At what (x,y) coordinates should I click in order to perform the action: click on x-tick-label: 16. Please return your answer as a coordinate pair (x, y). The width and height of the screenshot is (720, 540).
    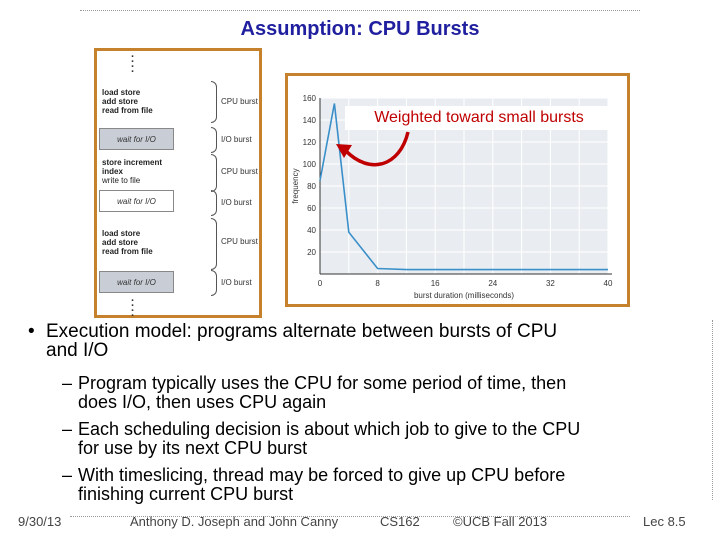
    Looking at the image, I should click on (435, 283).